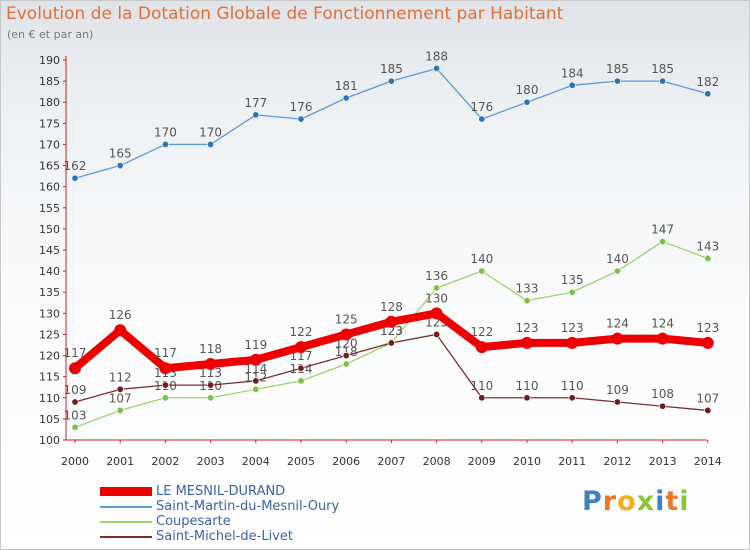 The height and width of the screenshot is (550, 750). Describe the element at coordinates (255, 103) in the screenshot. I see `data-label-saint-martin-du-mesnil-oury: 177` at that location.